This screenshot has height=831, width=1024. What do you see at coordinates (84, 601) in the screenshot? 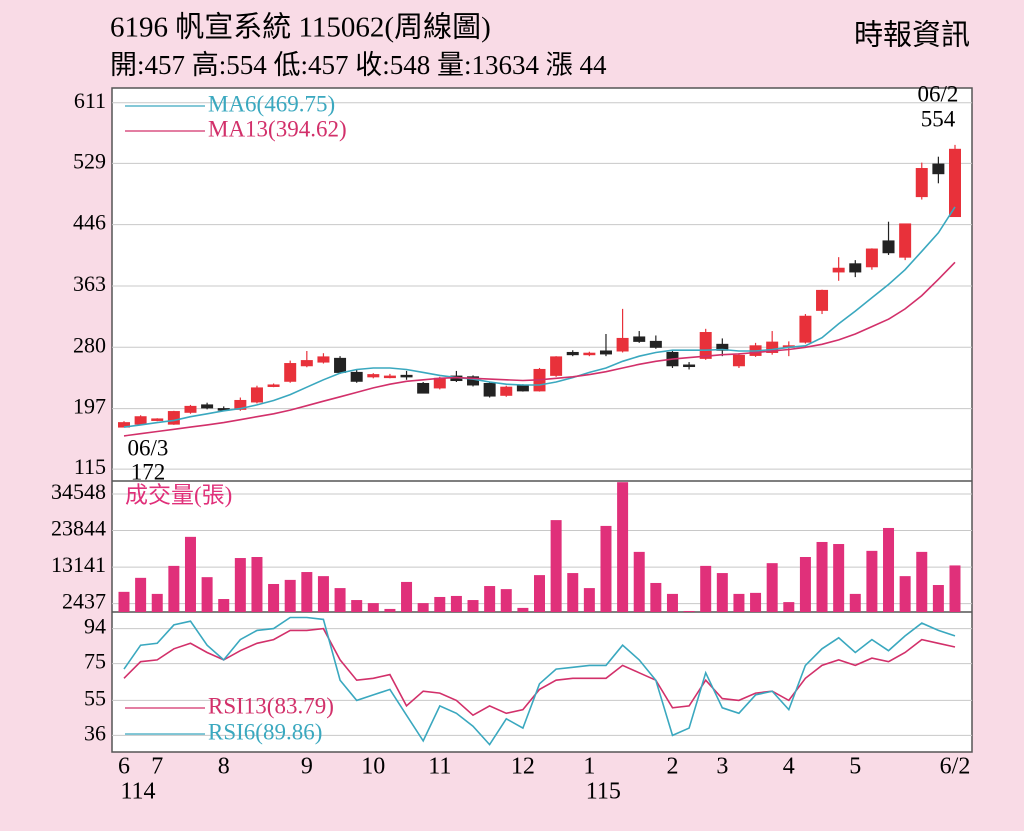
I see `y-tick-label: 2437` at bounding box center [84, 601].